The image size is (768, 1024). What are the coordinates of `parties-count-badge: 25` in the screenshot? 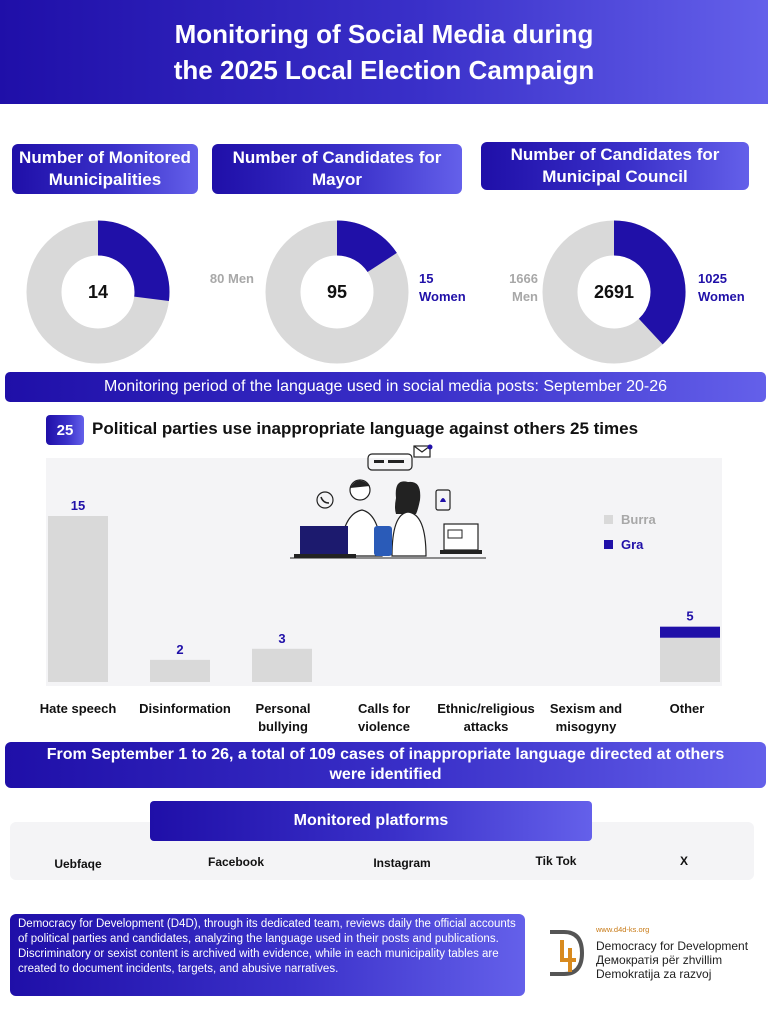 It's located at (65, 430).